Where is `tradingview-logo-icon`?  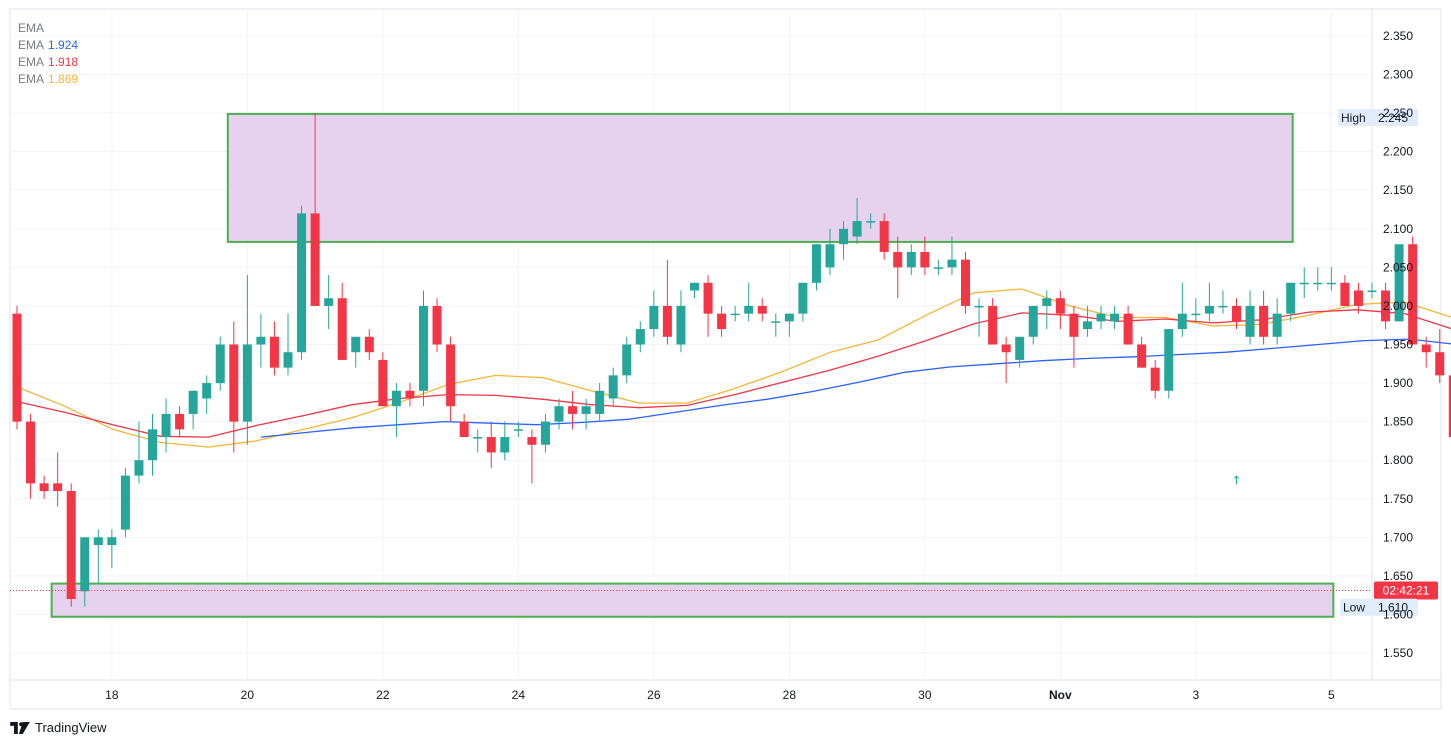
tradingview-logo-icon is located at coordinates (20, 727).